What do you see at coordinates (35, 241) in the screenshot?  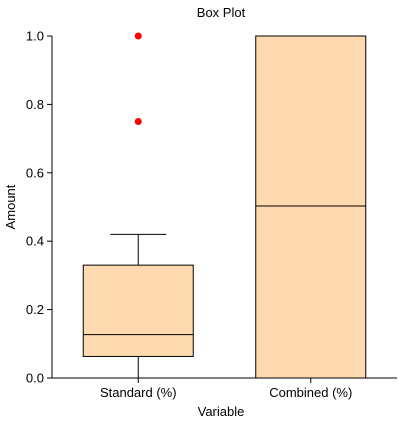 I see `y-tick-label: 0.4` at bounding box center [35, 241].